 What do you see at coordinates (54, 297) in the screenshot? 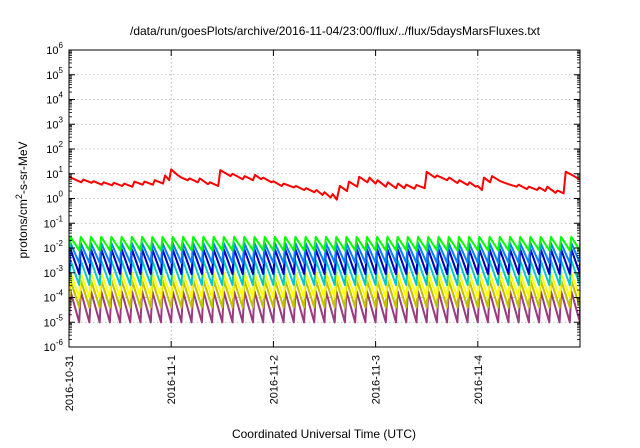
I see `y-tick-label: 10⁻⁴` at bounding box center [54, 297].